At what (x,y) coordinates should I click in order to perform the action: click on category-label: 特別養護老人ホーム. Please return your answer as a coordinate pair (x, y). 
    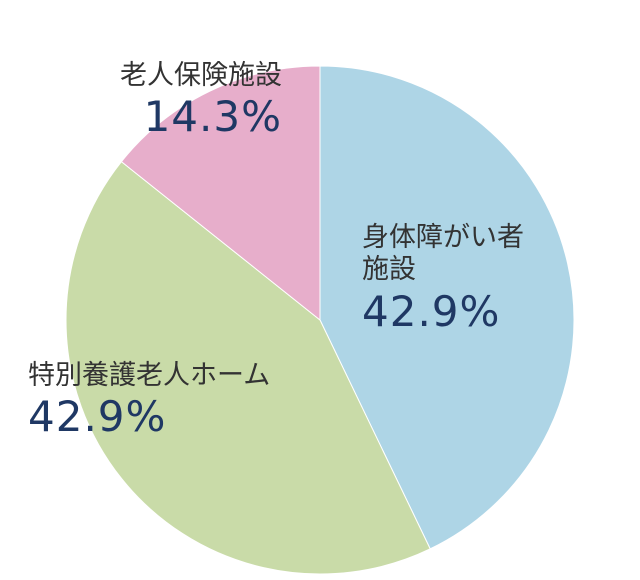
    Looking at the image, I should click on (149, 375).